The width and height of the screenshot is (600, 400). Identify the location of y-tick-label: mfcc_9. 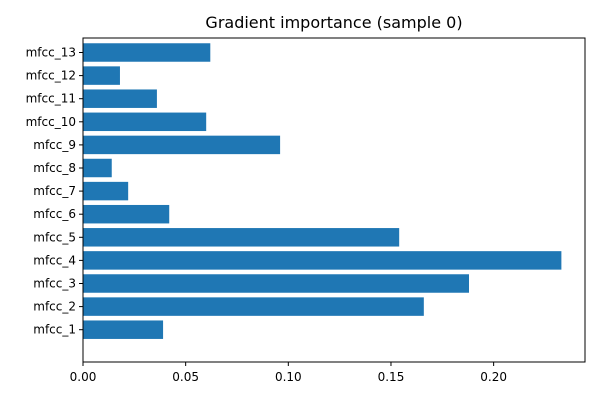
(54, 145).